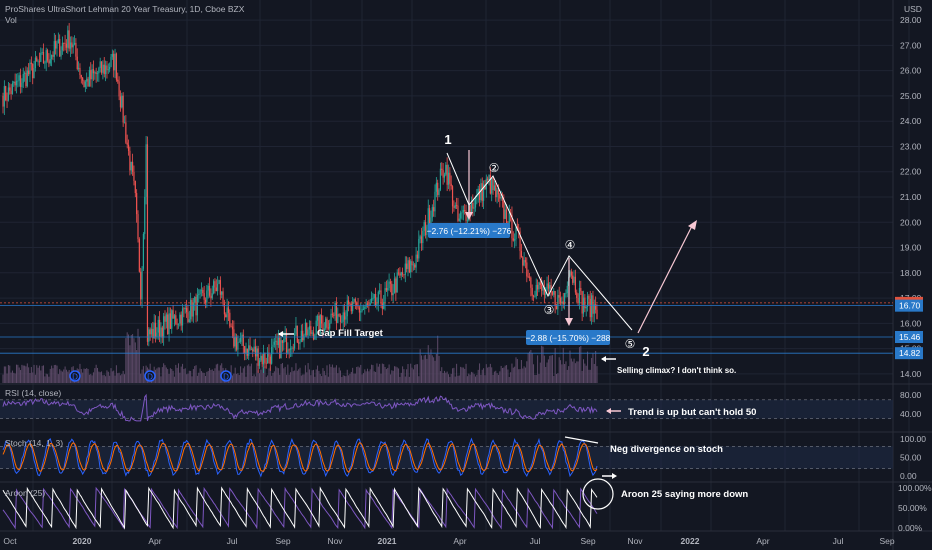 Image resolution: width=932 pixels, height=550 pixels. What do you see at coordinates (539, 241) in the screenshot?
I see `elliott-wave-path` at bounding box center [539, 241].